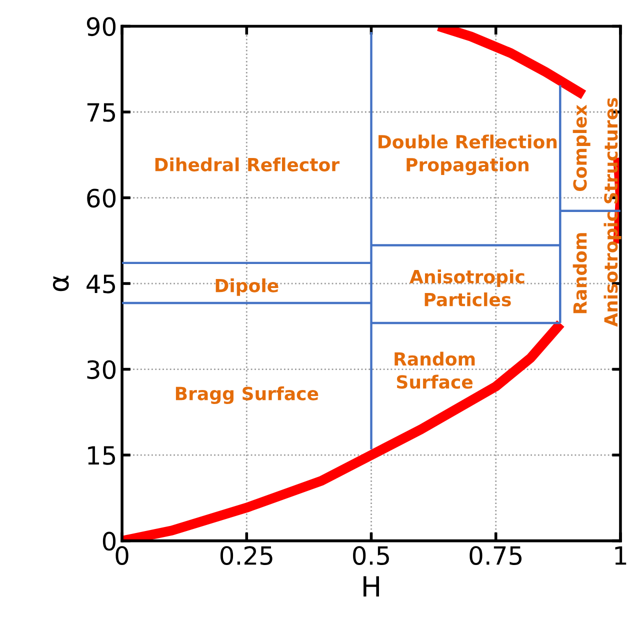 This screenshot has height=640, width=639. What do you see at coordinates (581, 148) in the screenshot?
I see `annotation: Complex` at bounding box center [581, 148].